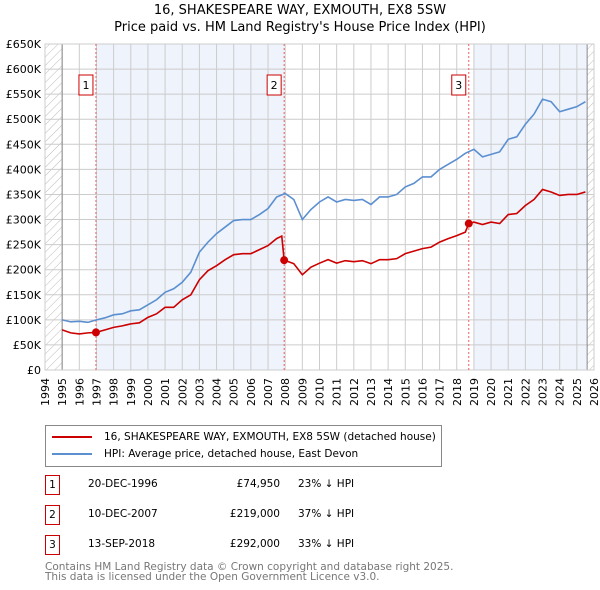  I want to click on x-tick-label: 2012, so click(354, 392).